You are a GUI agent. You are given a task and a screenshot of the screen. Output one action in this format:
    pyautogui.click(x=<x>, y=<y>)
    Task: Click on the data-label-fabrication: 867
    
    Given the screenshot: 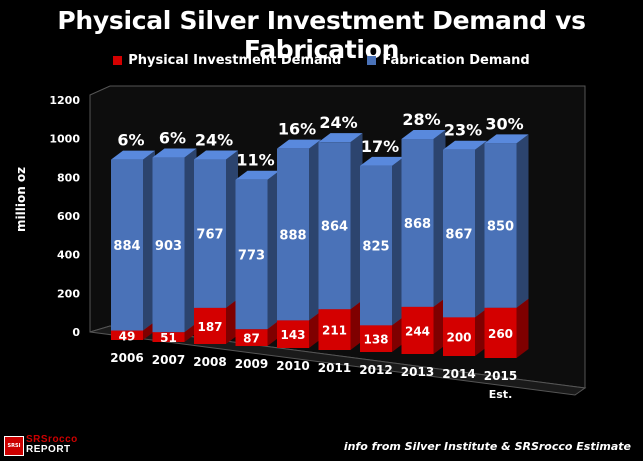 What is the action you would take?
    pyautogui.click(x=458, y=235)
    